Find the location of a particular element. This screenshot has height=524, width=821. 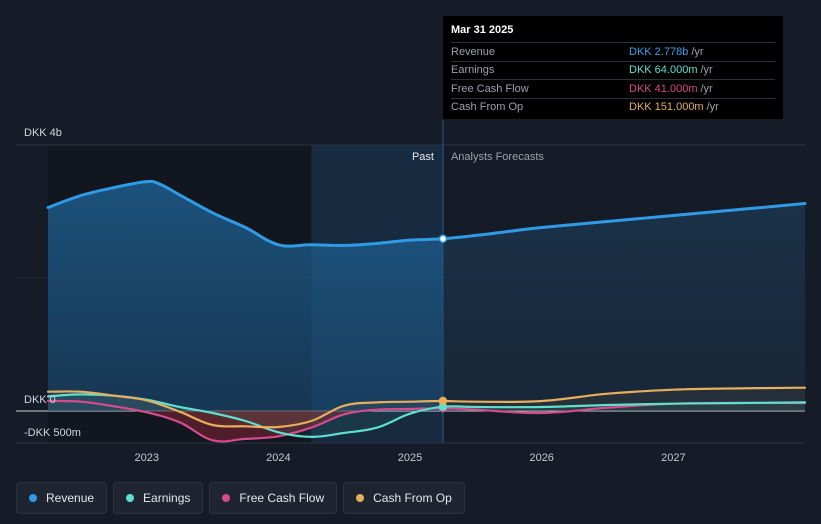

tooltip-value: DKK 151.000m is located at coordinates (666, 107).